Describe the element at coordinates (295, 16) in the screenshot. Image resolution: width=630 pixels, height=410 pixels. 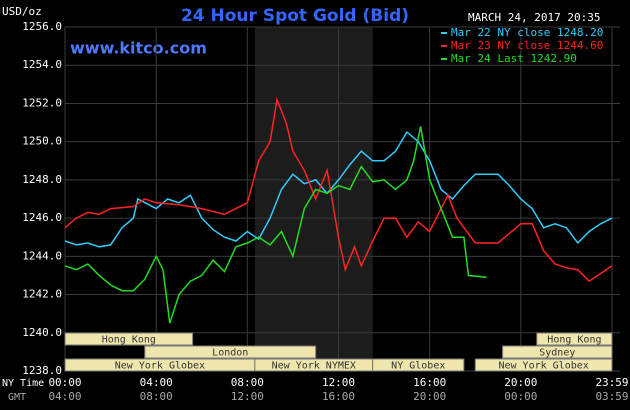
I see `chart-title: 24 Hour Spot Gold (Bid)` at that location.